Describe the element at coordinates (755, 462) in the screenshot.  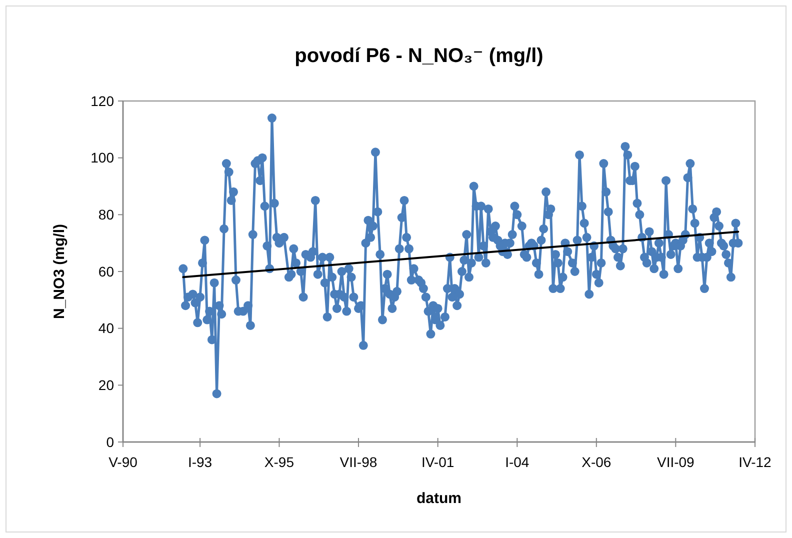
I see `x-tick-label: IV-12` at that location.